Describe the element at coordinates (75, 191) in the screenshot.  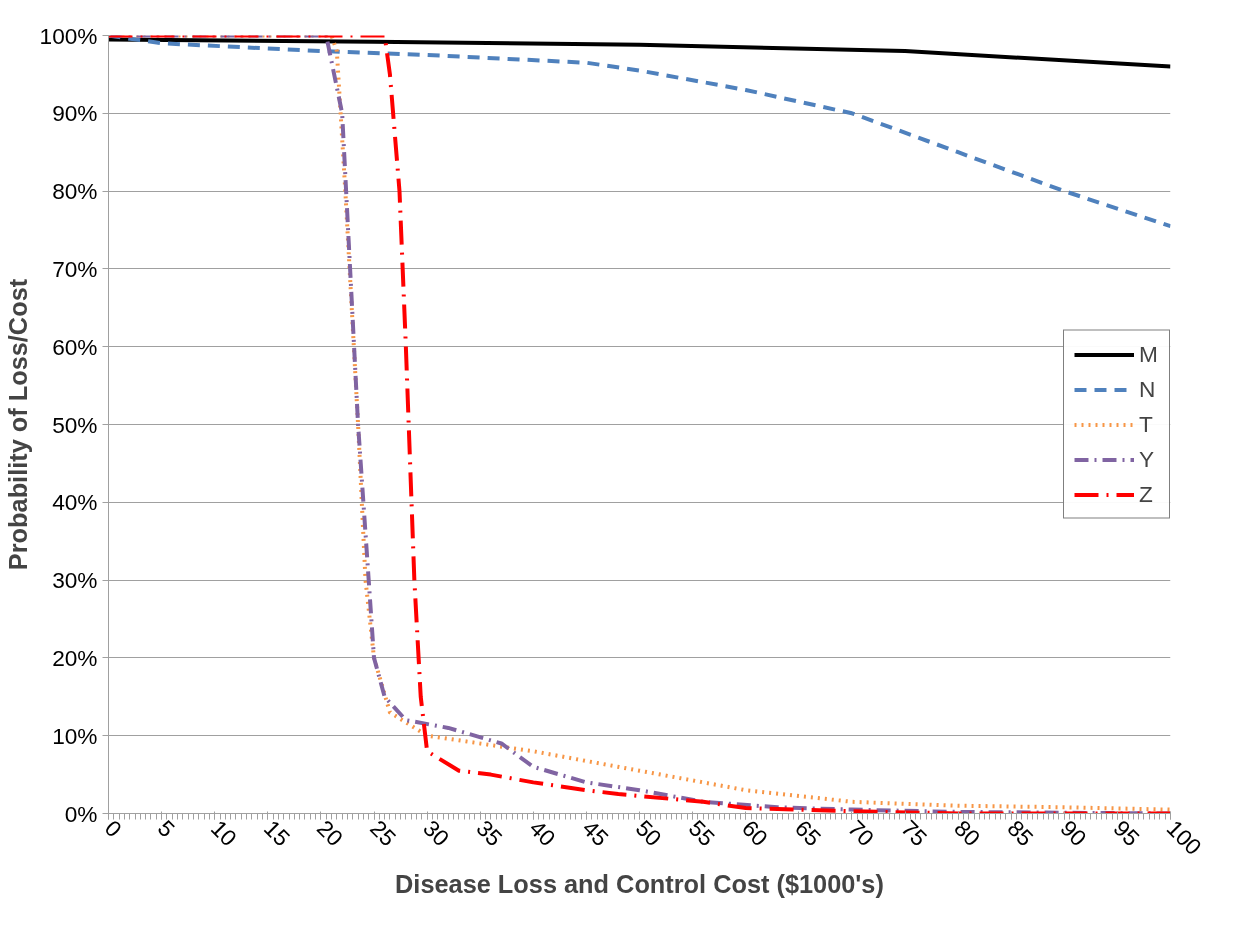
I see `y-tick-label: 80%` at that location.